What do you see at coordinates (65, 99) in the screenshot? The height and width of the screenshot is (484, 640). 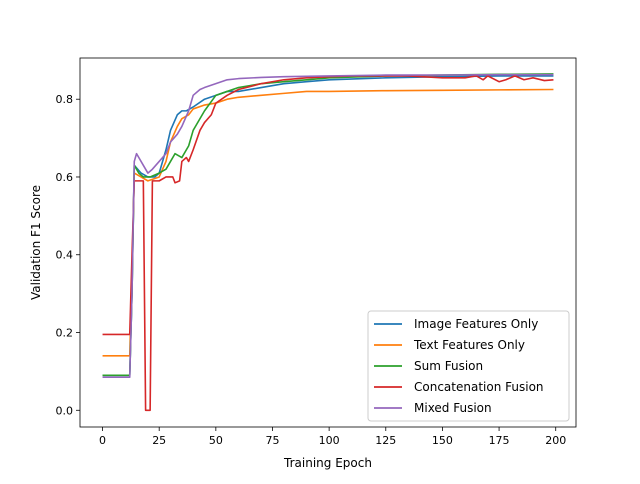 I see `y-tick-label: 0.8` at bounding box center [65, 99].